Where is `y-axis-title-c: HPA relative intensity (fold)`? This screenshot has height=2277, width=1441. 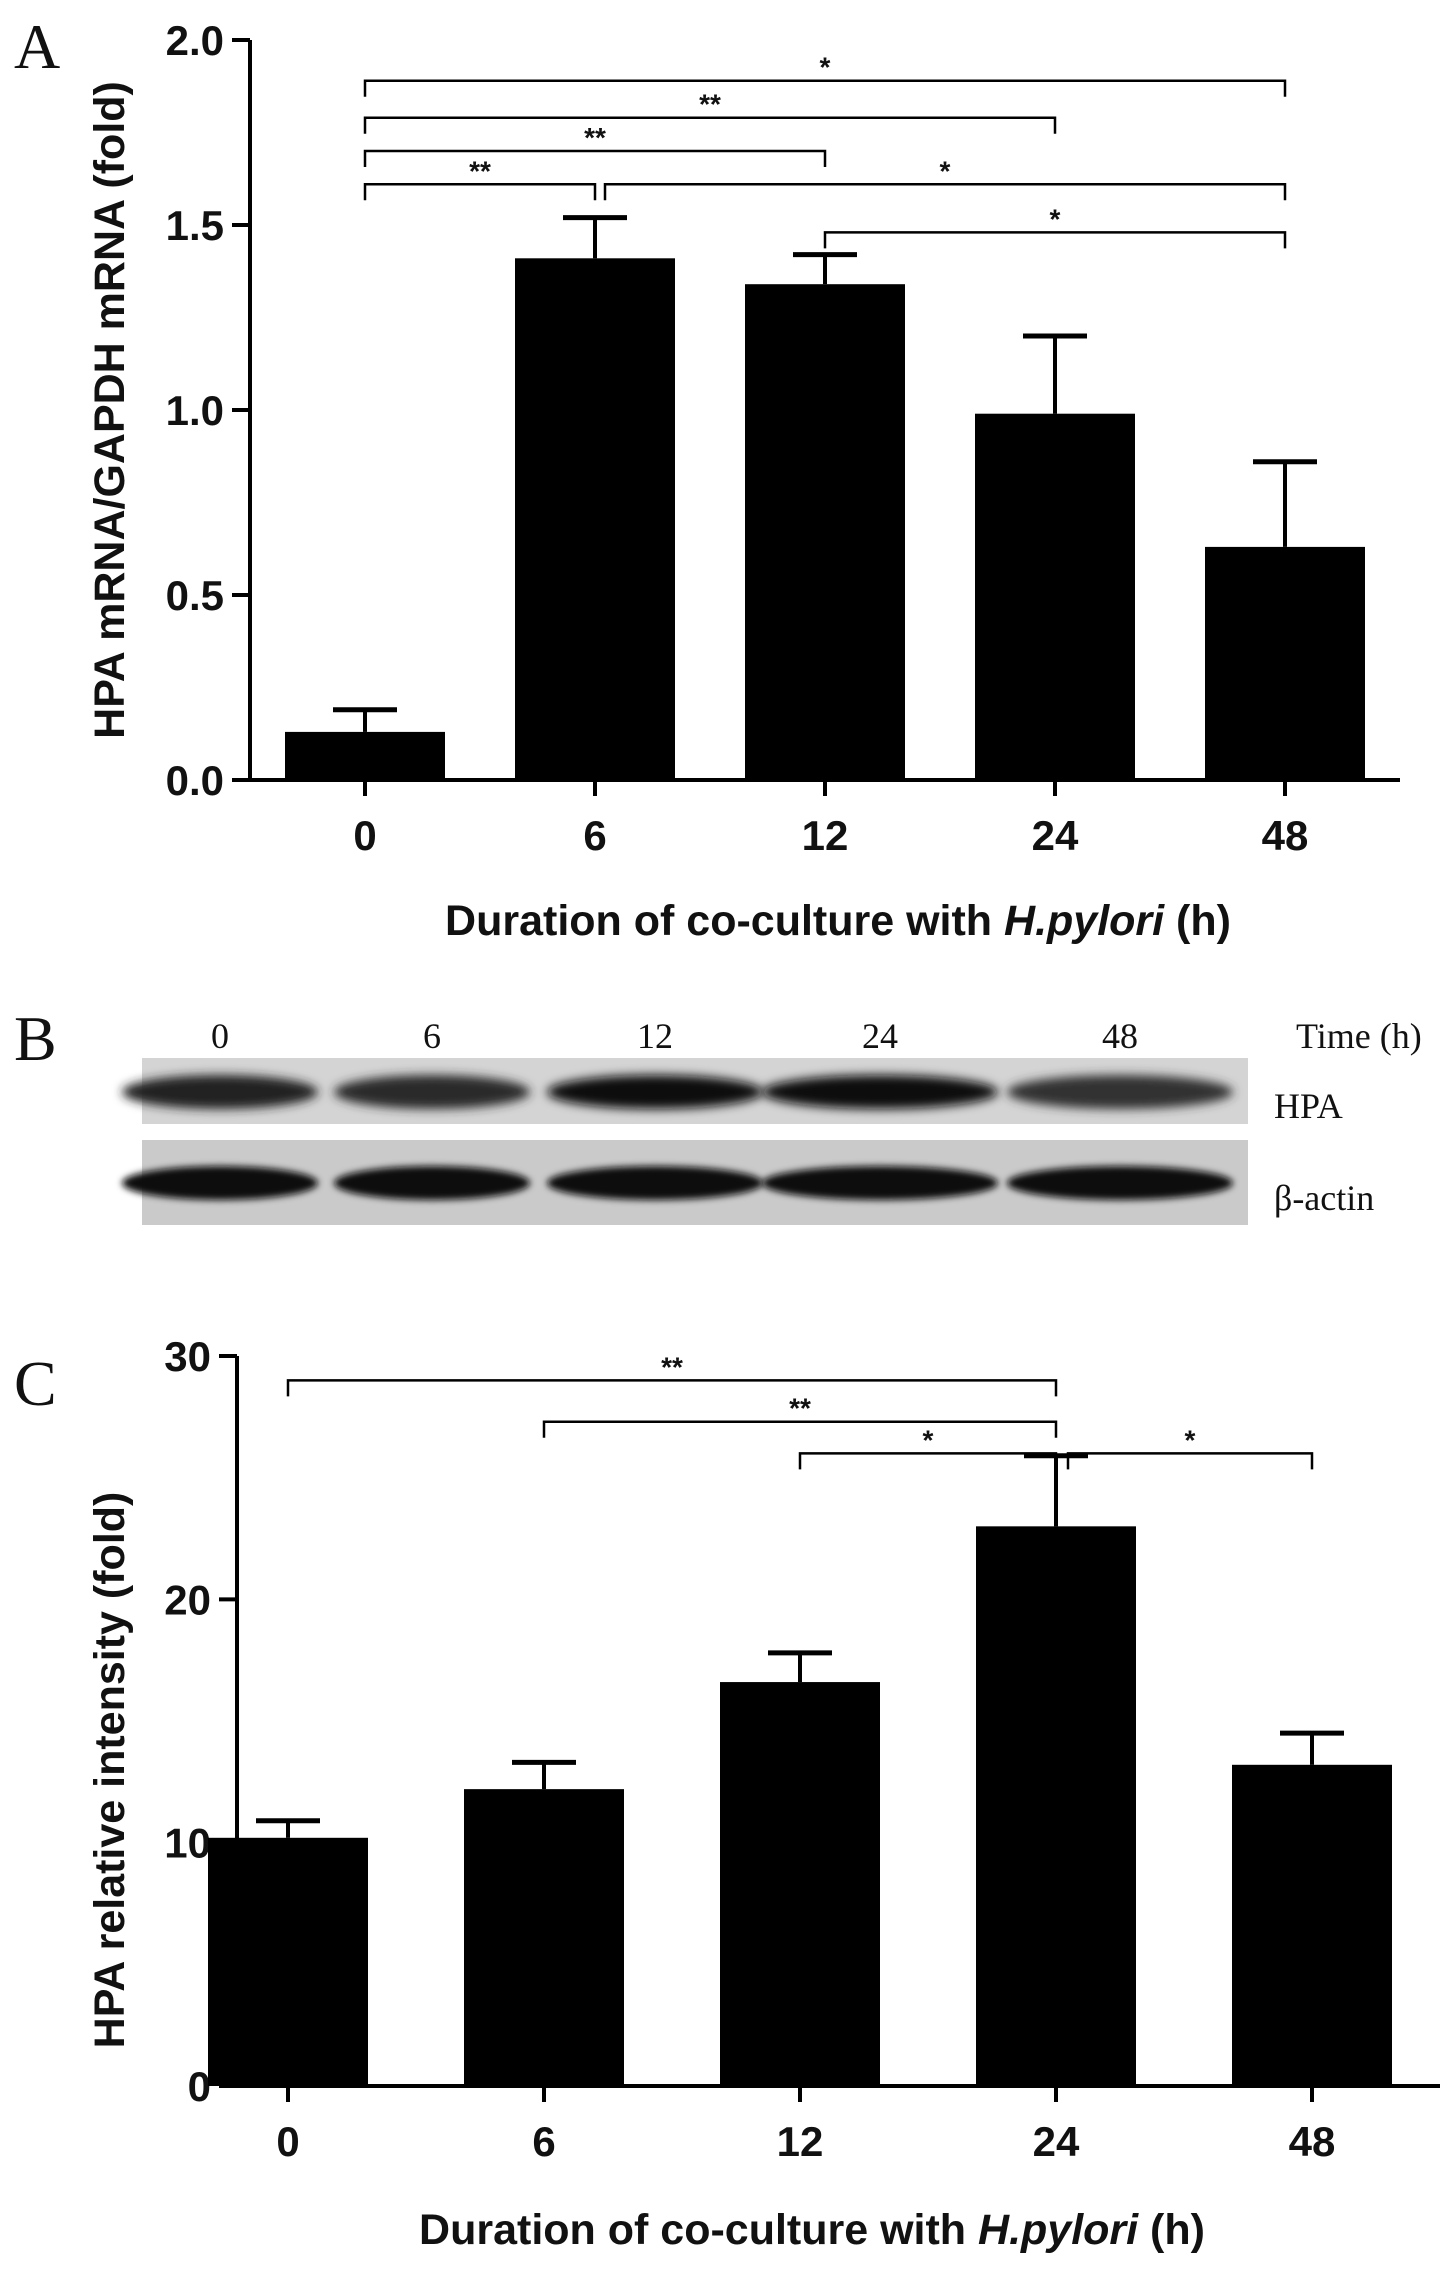
y-axis-title-c: HPA relative intensity (fold) is located at coordinates (110, 1770).